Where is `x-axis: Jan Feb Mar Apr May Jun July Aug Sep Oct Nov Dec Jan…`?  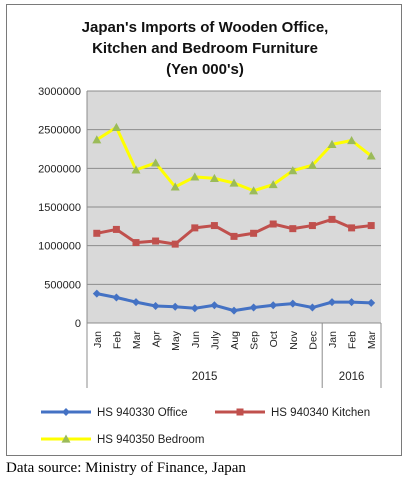 x-axis: Jan Feb Mar Apr May Jun July Aug Sep Oct Nov Dec Jan… is located at coordinates (234, 355).